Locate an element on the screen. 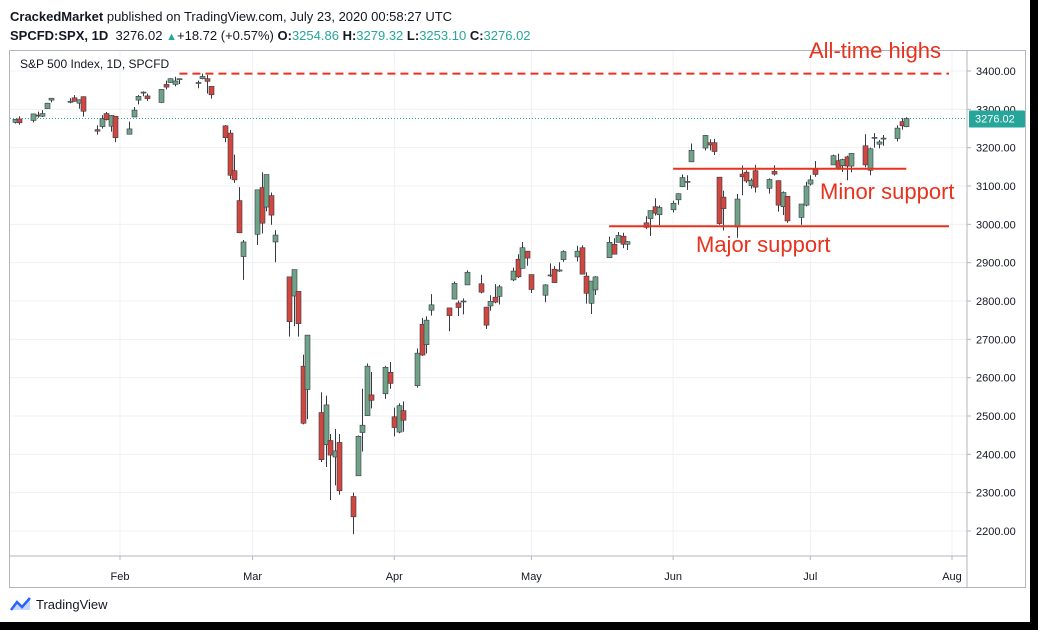  tradingview-logo-icon is located at coordinates (20, 604).